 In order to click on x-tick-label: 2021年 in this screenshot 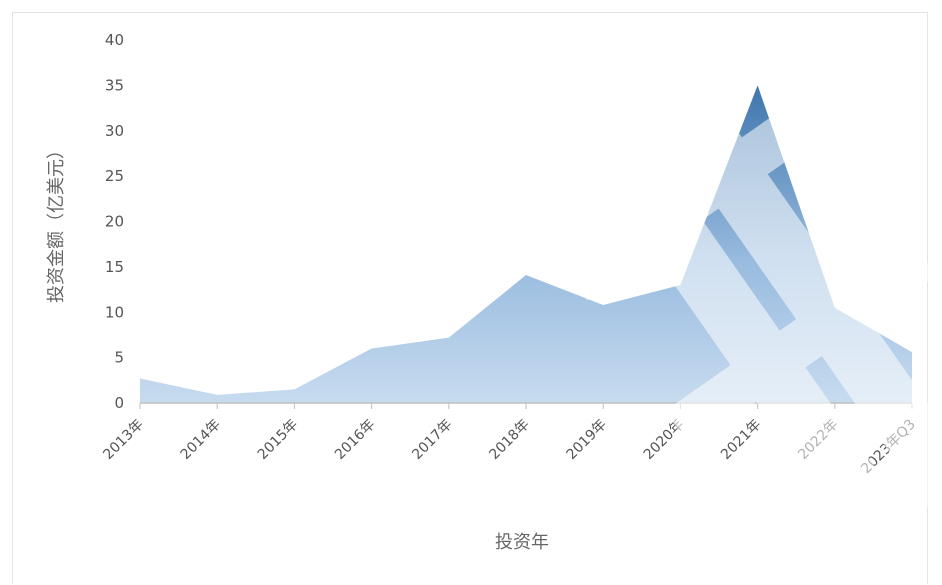, I will do `click(741, 440)`.